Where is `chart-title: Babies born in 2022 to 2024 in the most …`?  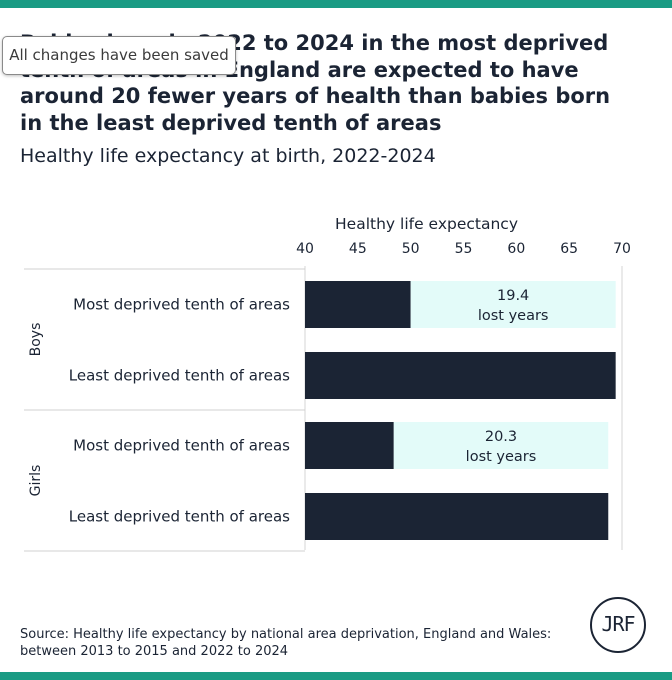
chart-title: Babies born in 2022 to 2024 in the most … is located at coordinates (315, 83).